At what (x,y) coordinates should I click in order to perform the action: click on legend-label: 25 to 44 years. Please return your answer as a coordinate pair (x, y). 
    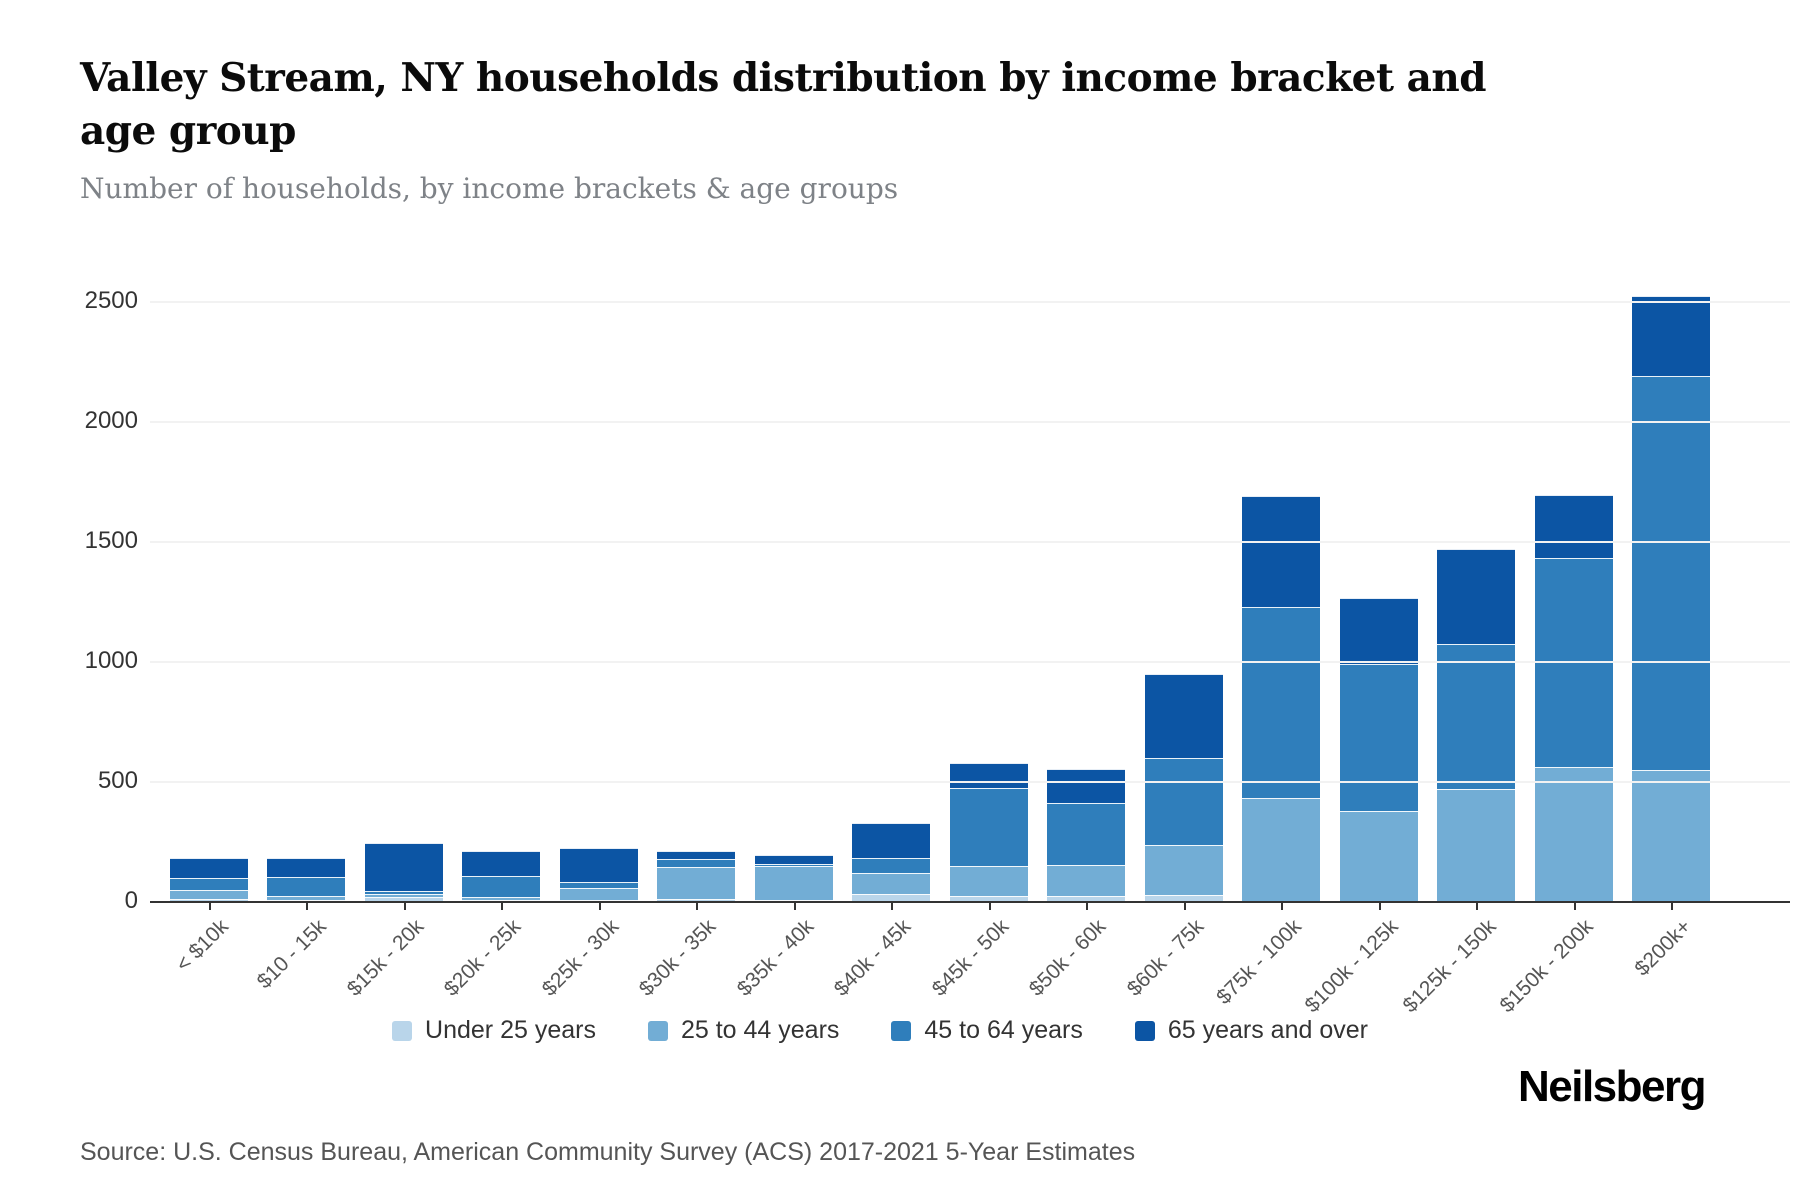
    Looking at the image, I should click on (760, 1030).